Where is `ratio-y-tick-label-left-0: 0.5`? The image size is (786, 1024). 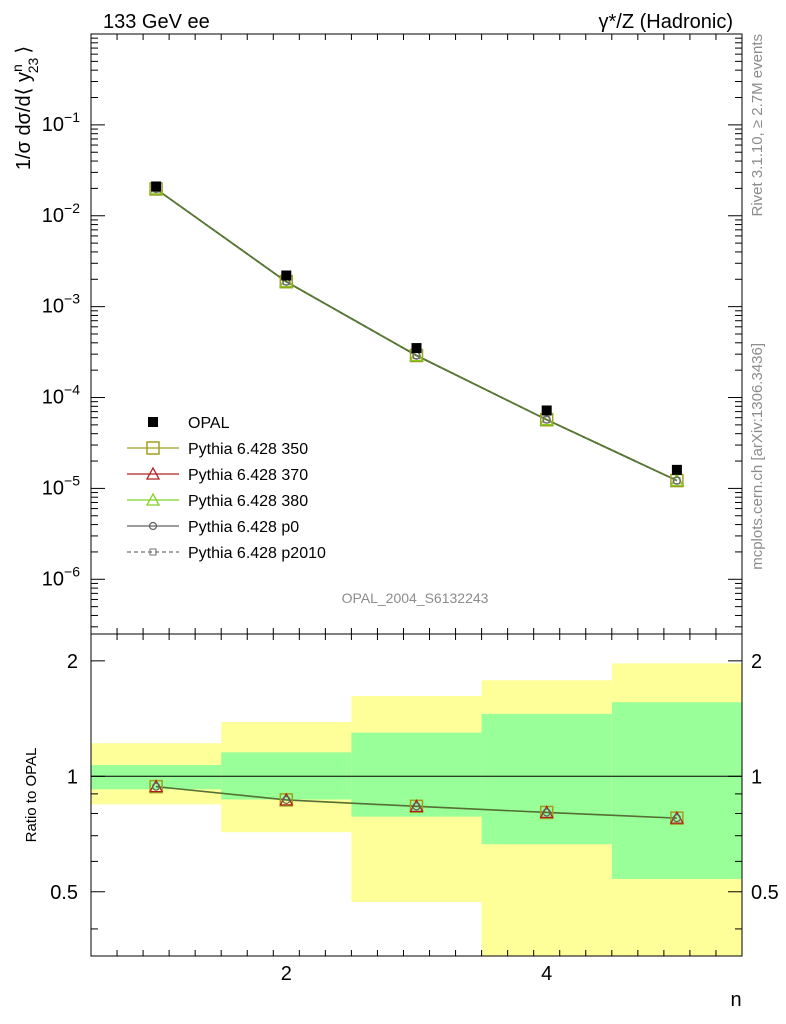 ratio-y-tick-label-left-0: 0.5 is located at coordinates (64, 893).